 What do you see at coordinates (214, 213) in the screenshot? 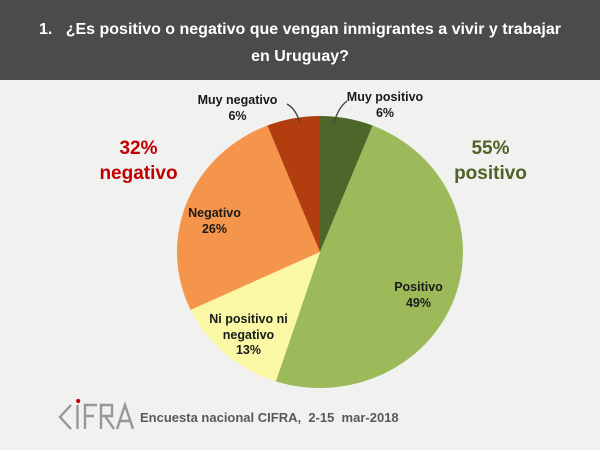
I see `slice-label-text: Negativo` at bounding box center [214, 213].